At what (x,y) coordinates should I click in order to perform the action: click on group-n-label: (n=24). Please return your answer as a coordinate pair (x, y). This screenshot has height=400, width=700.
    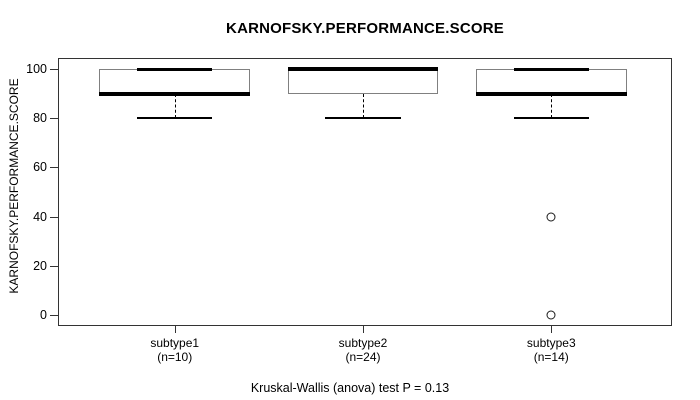
    Looking at the image, I should click on (363, 356).